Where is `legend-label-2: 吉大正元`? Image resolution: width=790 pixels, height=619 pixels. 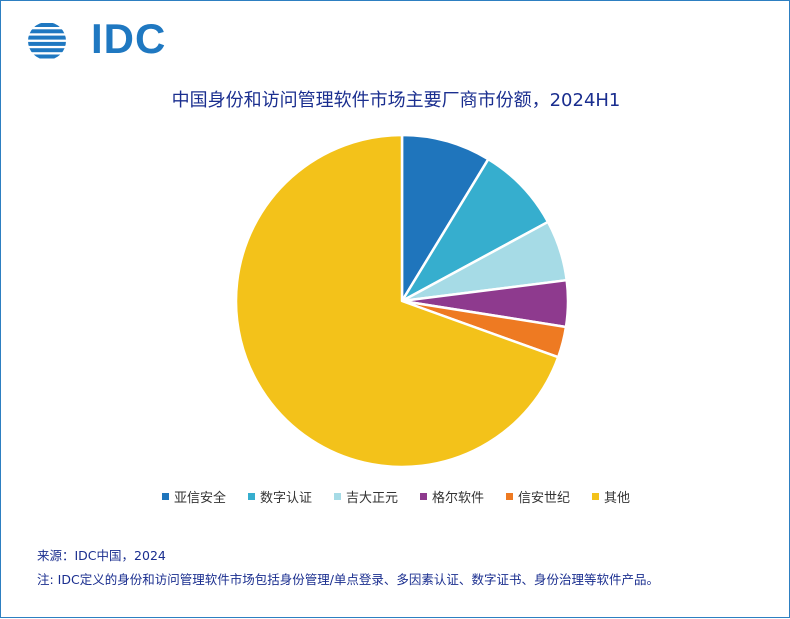
legend-label-2: 吉大正元 is located at coordinates (371, 498).